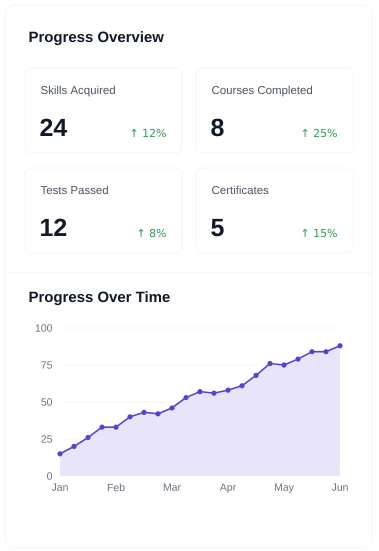 This screenshot has width=379, height=551. What do you see at coordinates (240, 190) in the screenshot?
I see `category-label: Certificates` at bounding box center [240, 190].